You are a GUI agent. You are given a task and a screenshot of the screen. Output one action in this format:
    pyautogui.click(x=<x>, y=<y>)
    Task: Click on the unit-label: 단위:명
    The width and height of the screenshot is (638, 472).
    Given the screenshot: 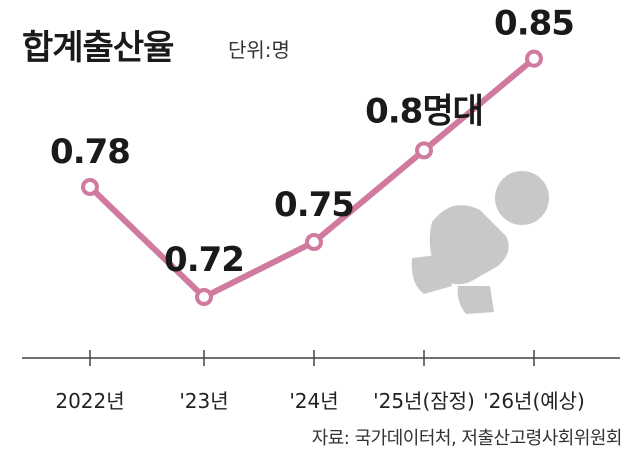 What is the action you would take?
    pyautogui.click(x=259, y=50)
    